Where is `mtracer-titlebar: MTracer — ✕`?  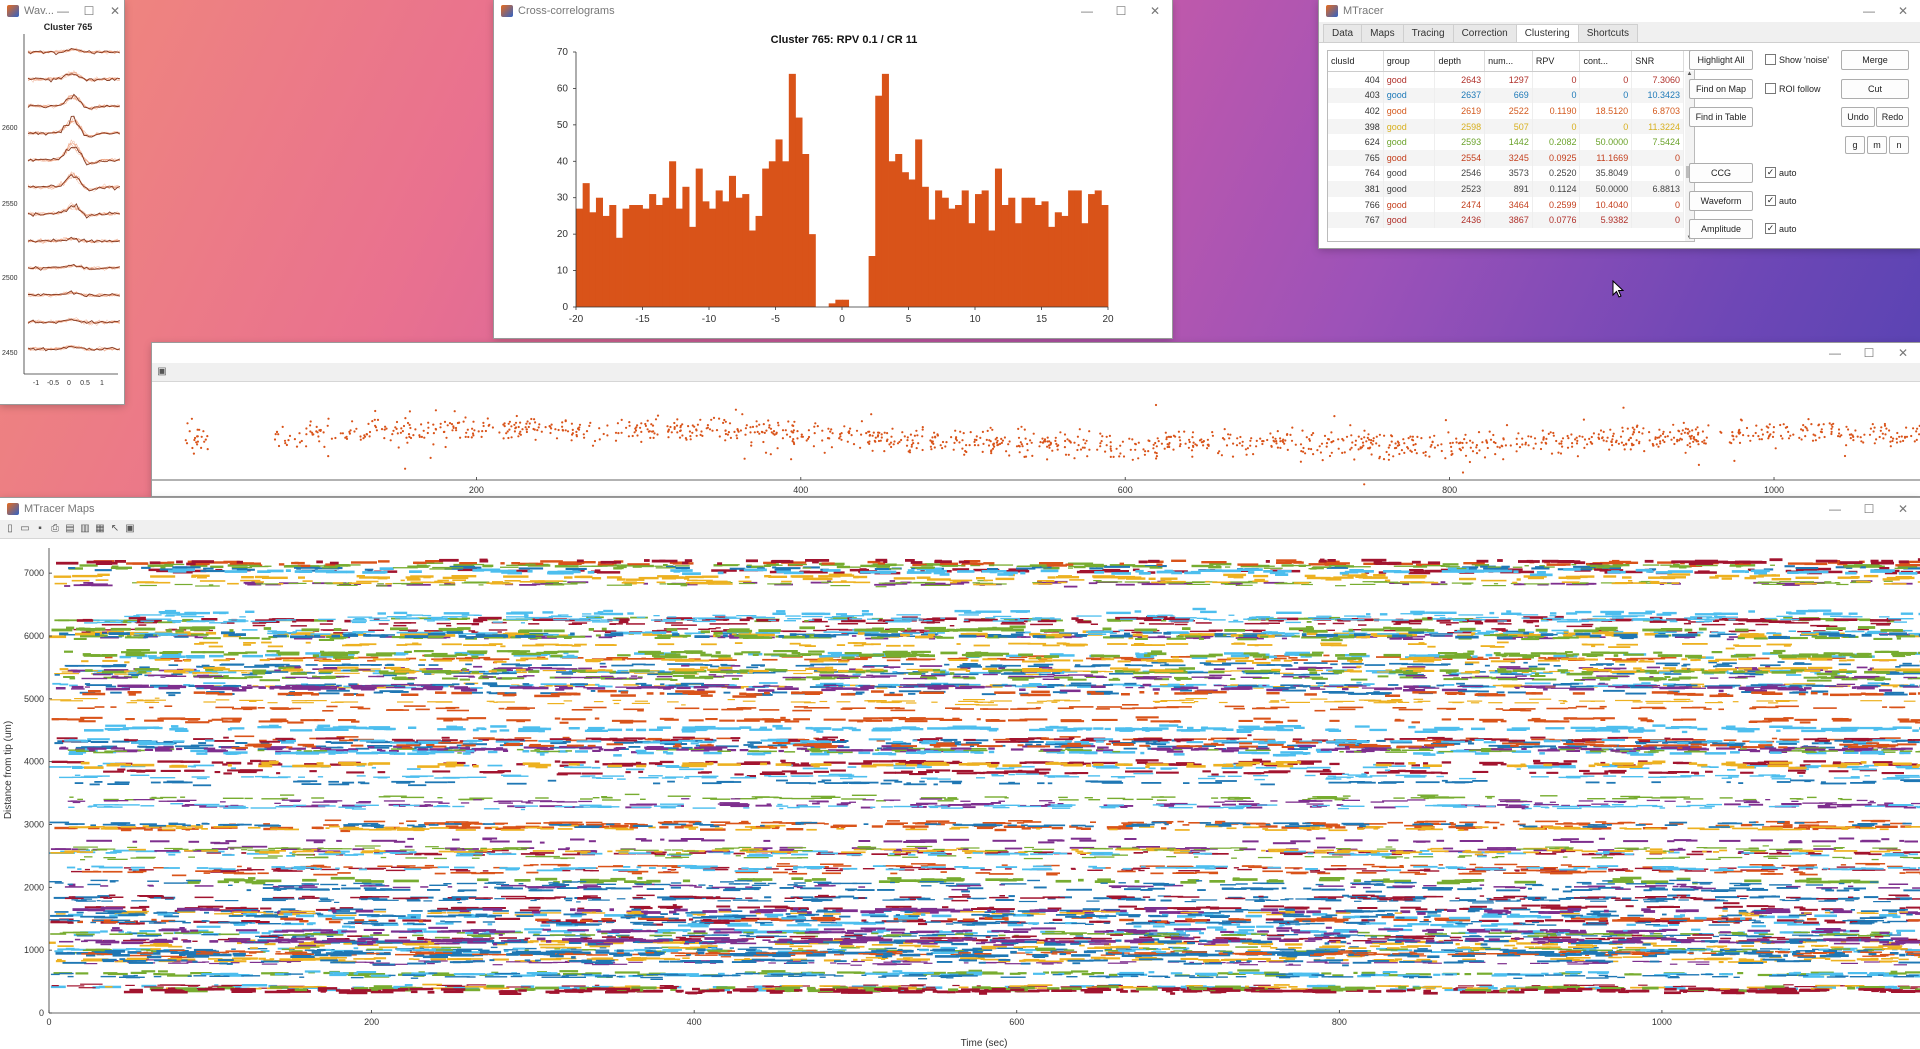
mtracer-titlebar: MTracer — ✕ is located at coordinates (1619, 11).